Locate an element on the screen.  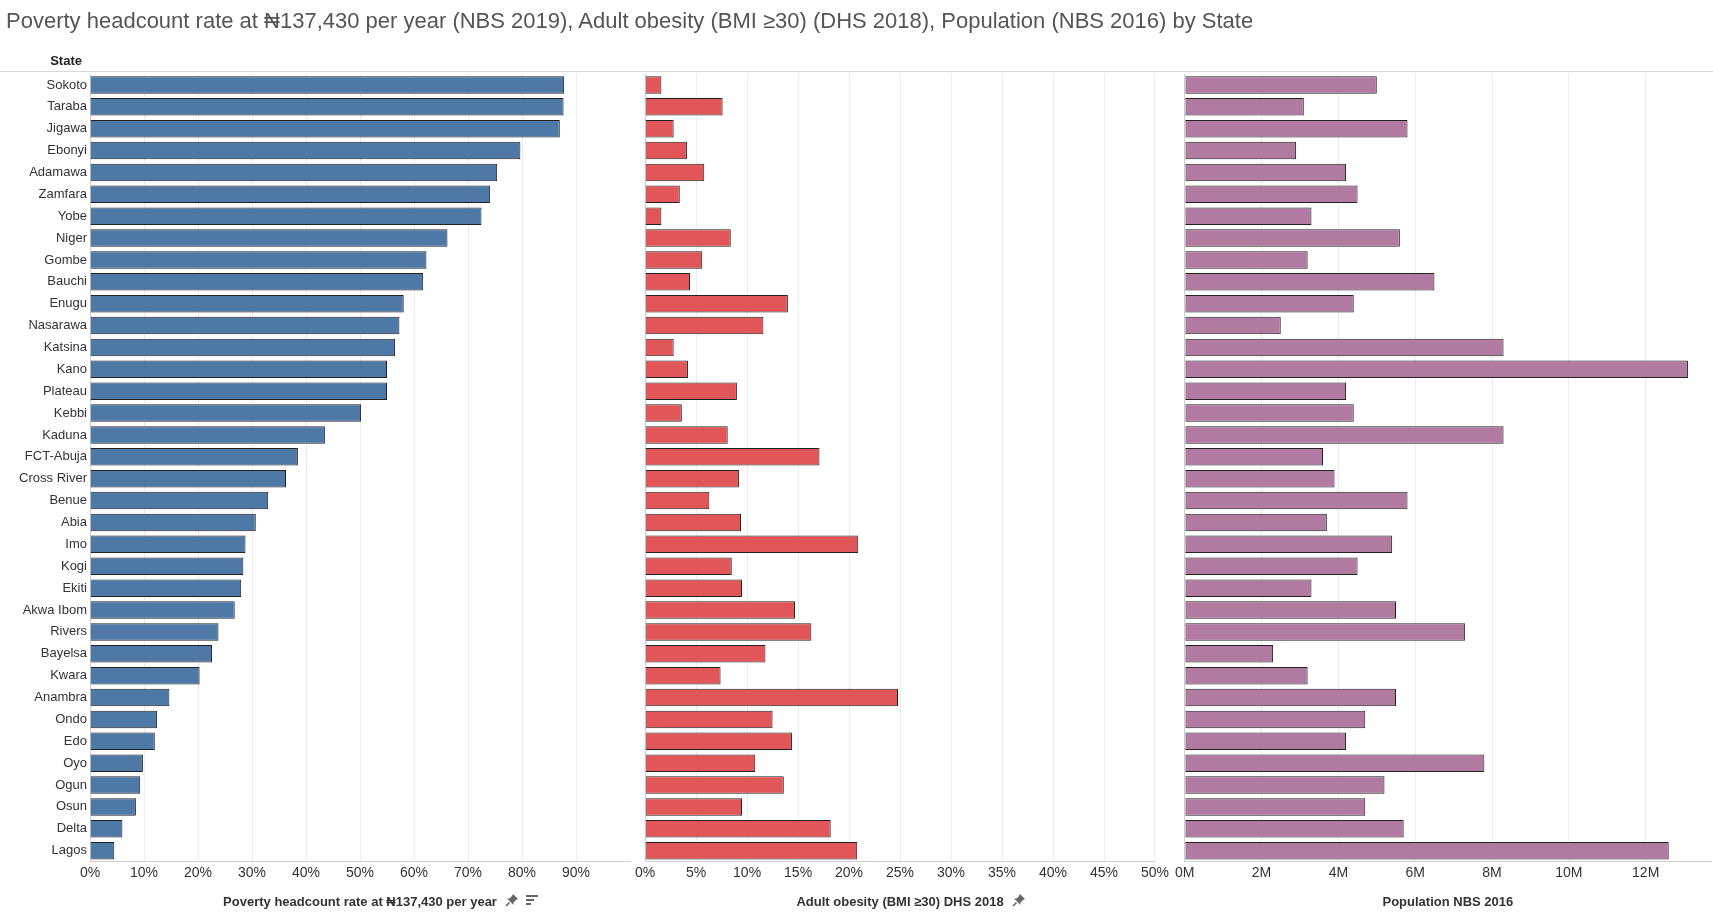
y-tick-label: Adamawa is located at coordinates (58, 172).